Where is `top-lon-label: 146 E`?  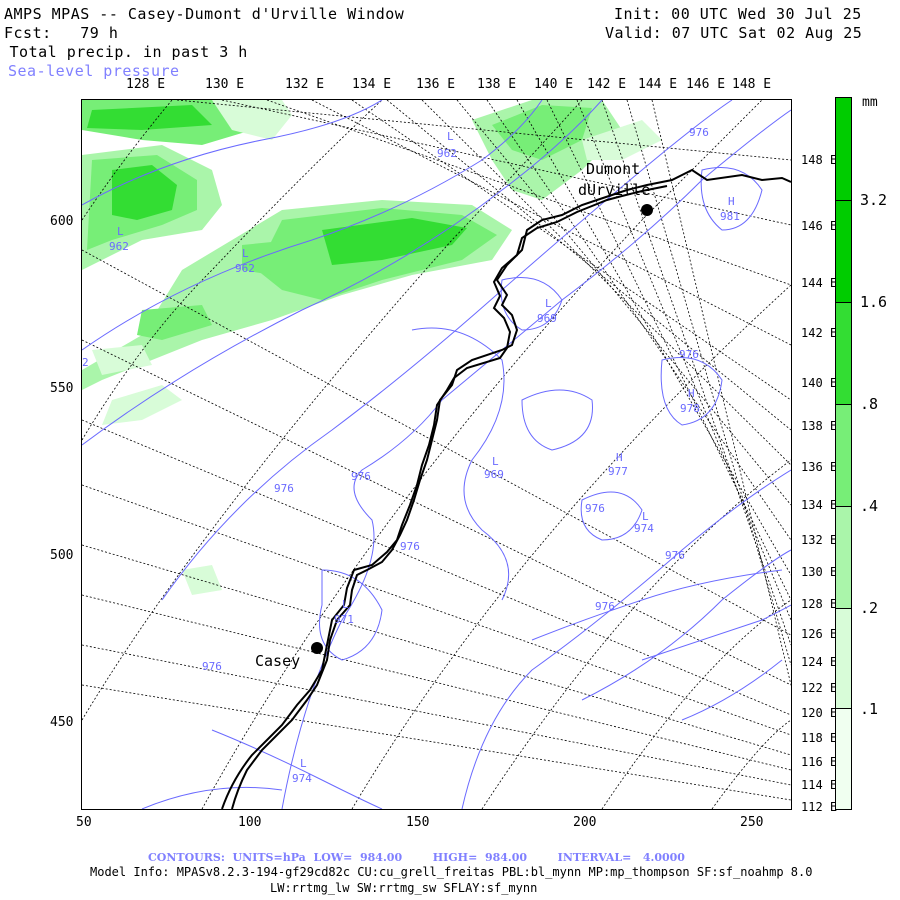 top-lon-label: 146 E is located at coordinates (706, 84).